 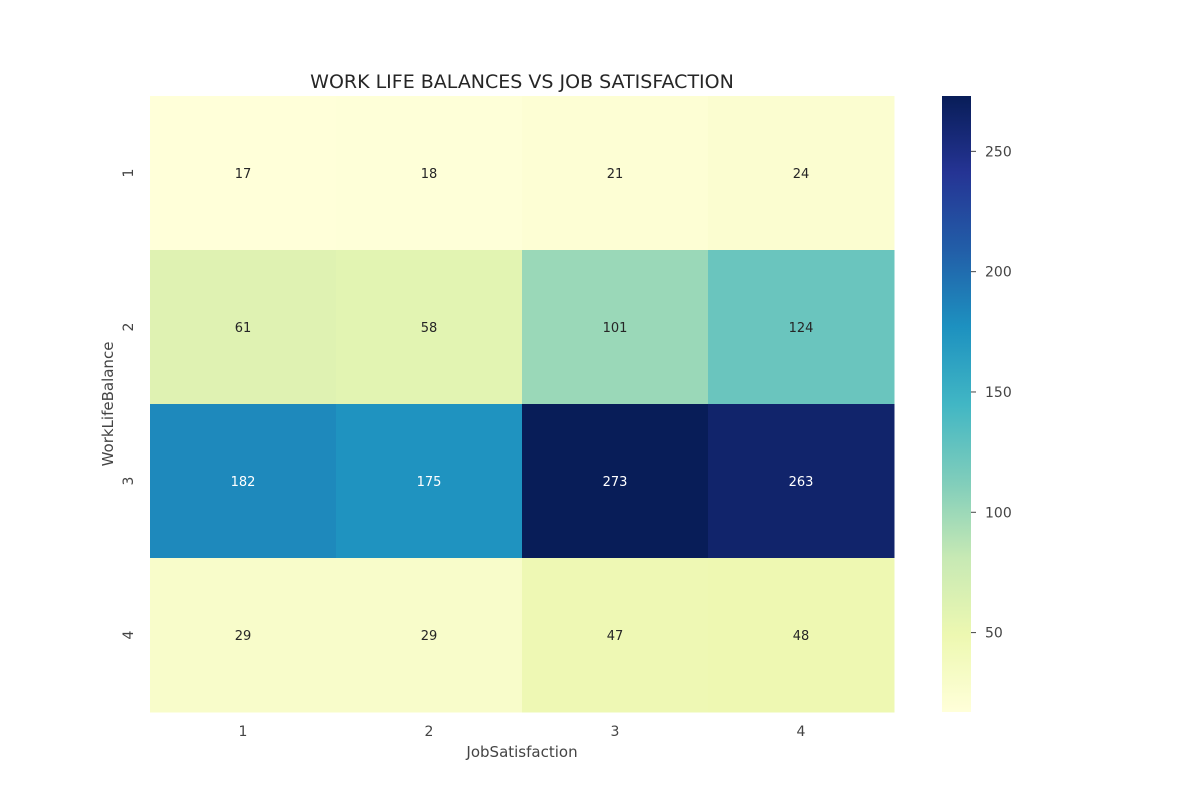 What do you see at coordinates (522, 82) in the screenshot?
I see `chart-title: WORK LIFE BALANCES VS JOB SATISFACTION` at bounding box center [522, 82].